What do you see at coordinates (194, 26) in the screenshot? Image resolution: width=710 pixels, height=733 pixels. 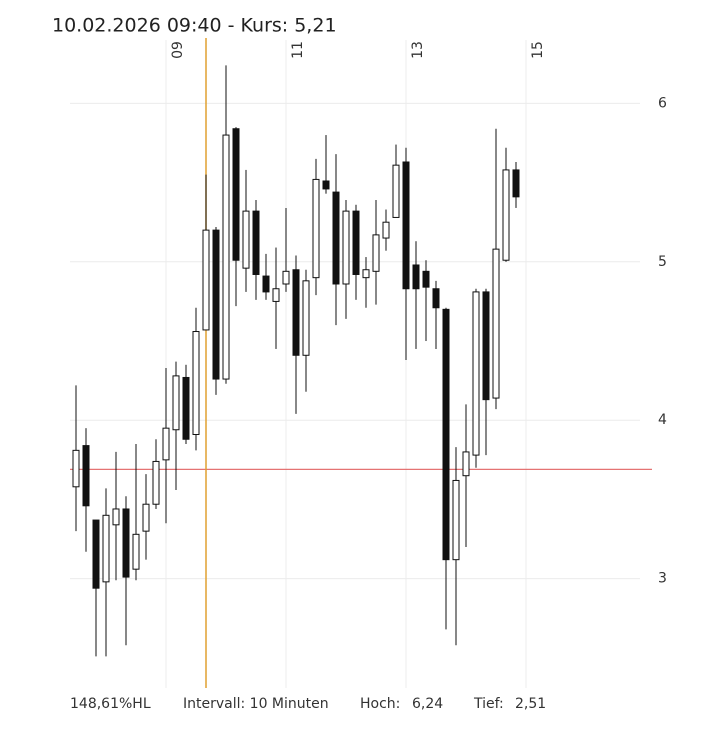 I see `chart-title: 10.02.2026 09:40 - Kurs: 5,21` at bounding box center [194, 26].